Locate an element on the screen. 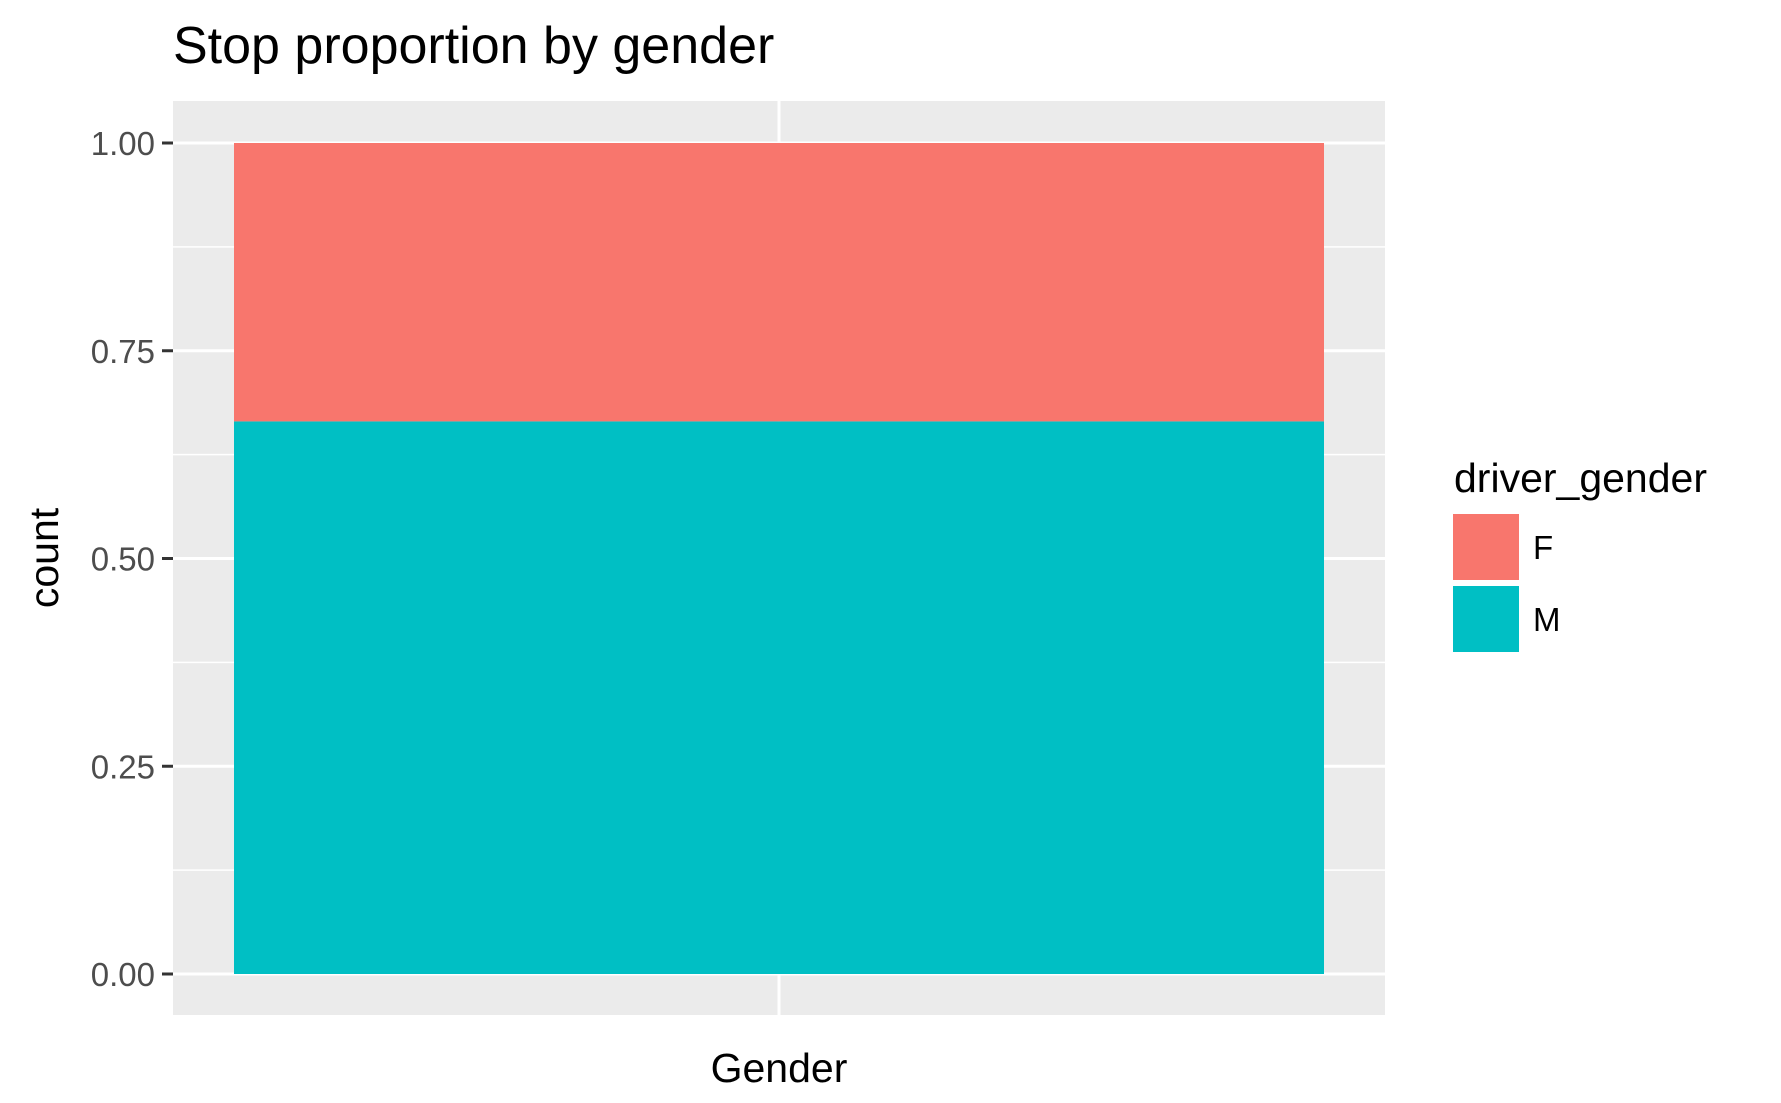 Image resolution: width=1781 pixels, height=1103 pixels. legend: driver_gender FM is located at coordinates (1580, 553).